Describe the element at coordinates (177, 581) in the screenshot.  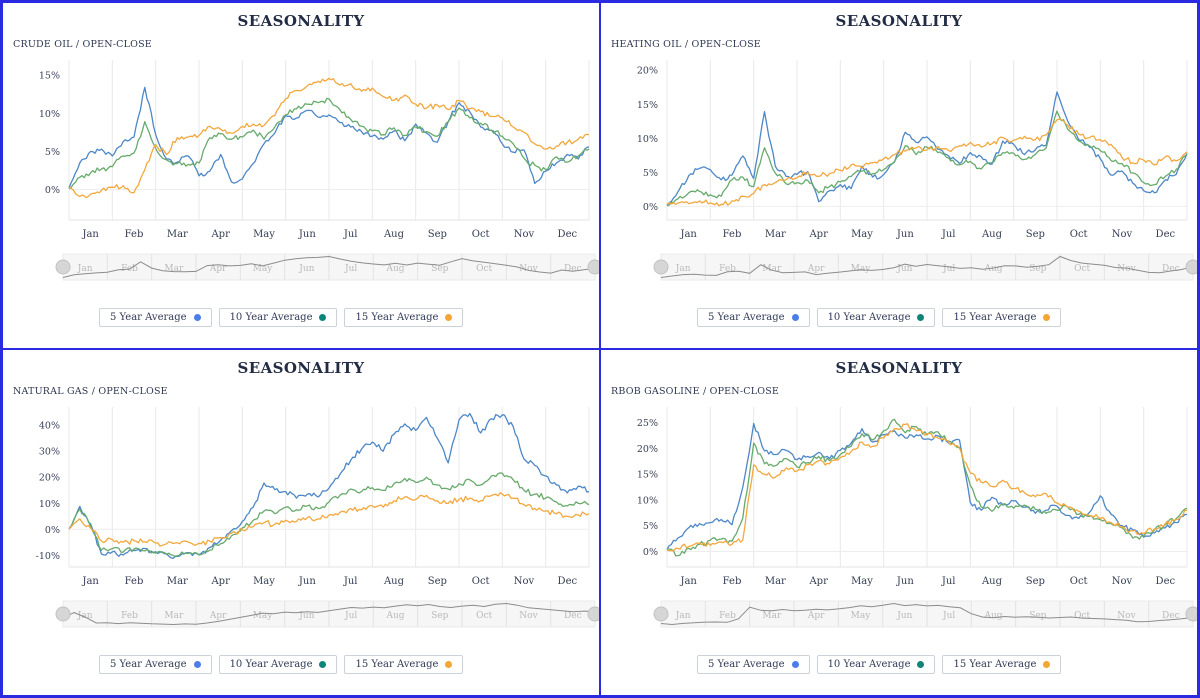
I see `x-axis-label: Mar` at that location.